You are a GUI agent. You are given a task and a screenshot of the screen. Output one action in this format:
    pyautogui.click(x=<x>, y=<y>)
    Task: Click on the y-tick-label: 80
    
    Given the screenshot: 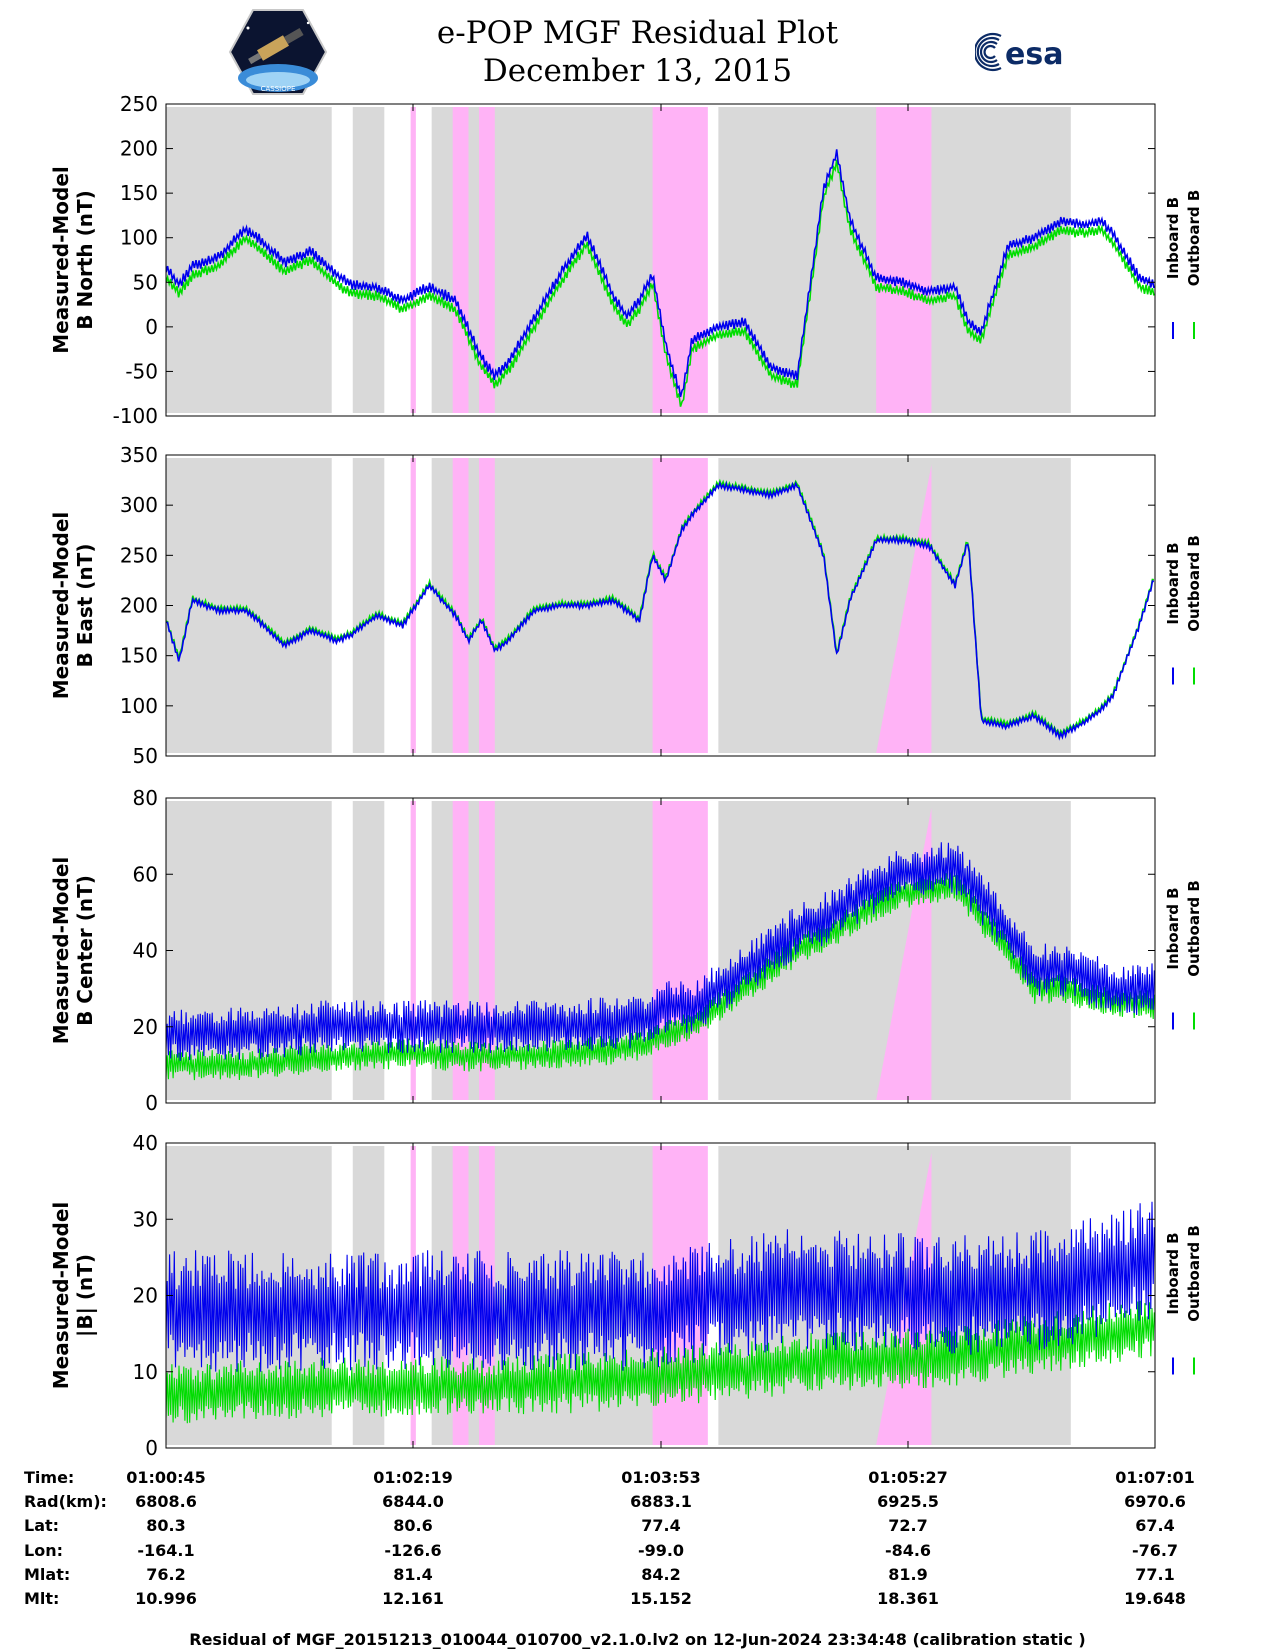 What is the action you would take?
    pyautogui.click(x=145, y=798)
    